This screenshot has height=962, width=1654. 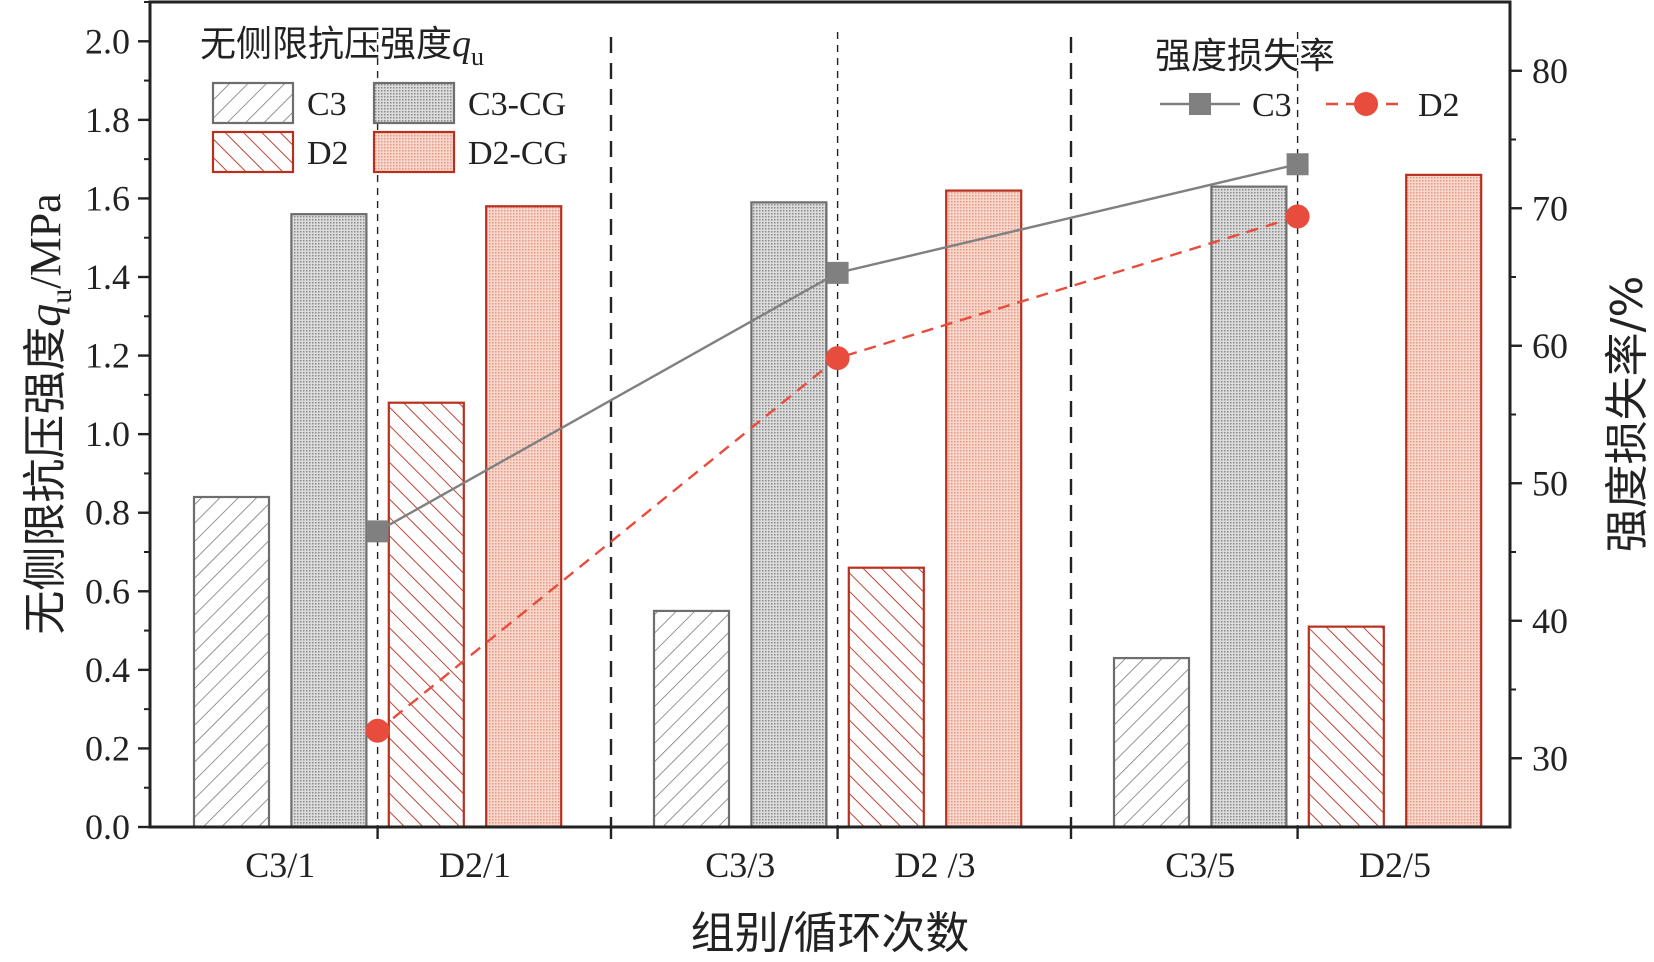 What do you see at coordinates (414, 152) in the screenshot?
I see `bar-legend-swatch-d2-cg` at bounding box center [414, 152].